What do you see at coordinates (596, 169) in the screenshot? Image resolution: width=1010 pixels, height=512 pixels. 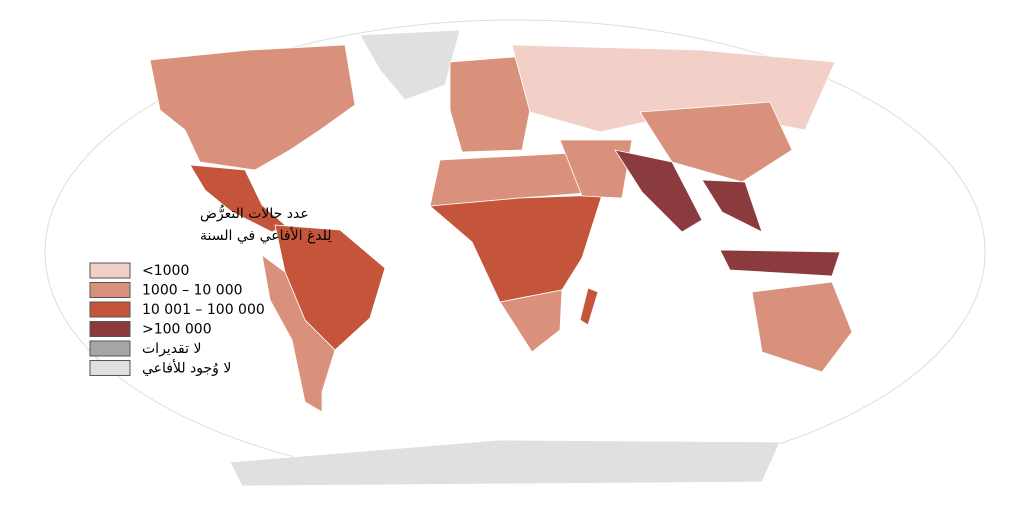 I see `middle-east` at bounding box center [596, 169].